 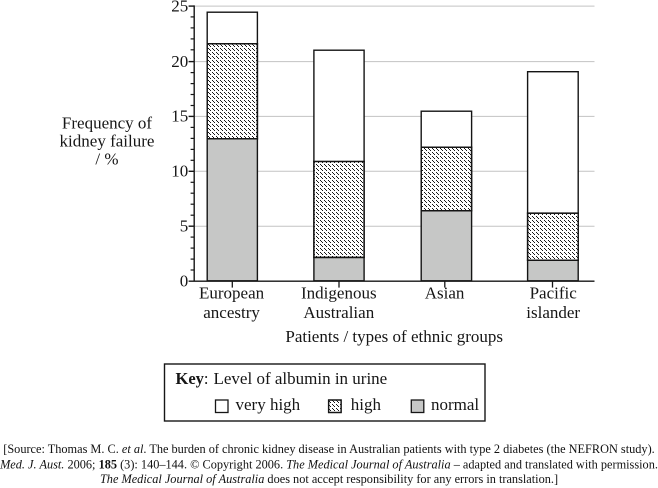 What do you see at coordinates (184, 281) in the screenshot?
I see `svg-text: 0` at bounding box center [184, 281].